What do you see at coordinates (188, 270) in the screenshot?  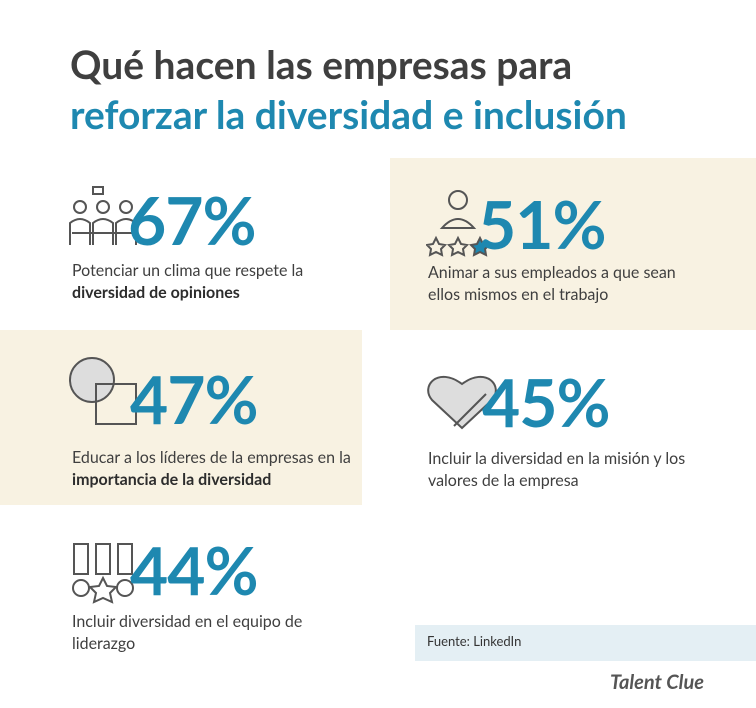 I see `text: Potenciar un clima que respete la` at bounding box center [188, 270].